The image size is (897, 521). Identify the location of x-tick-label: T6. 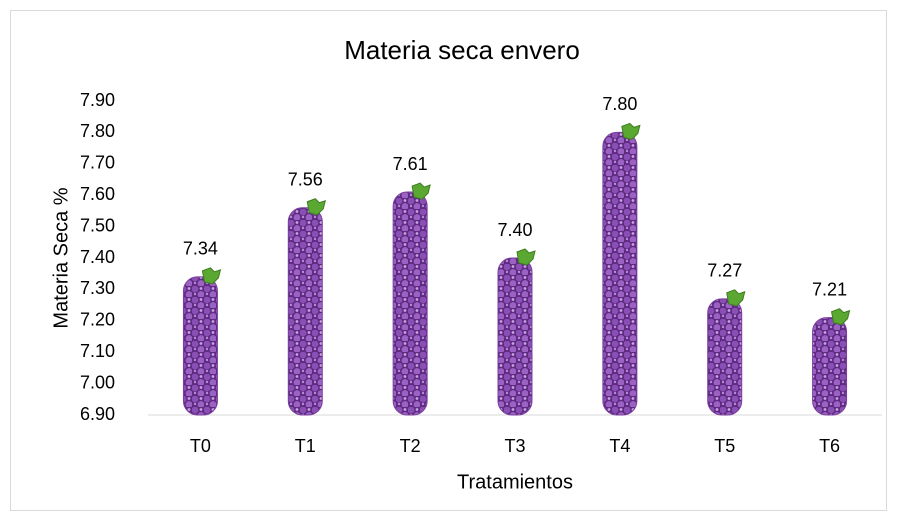
(829, 446).